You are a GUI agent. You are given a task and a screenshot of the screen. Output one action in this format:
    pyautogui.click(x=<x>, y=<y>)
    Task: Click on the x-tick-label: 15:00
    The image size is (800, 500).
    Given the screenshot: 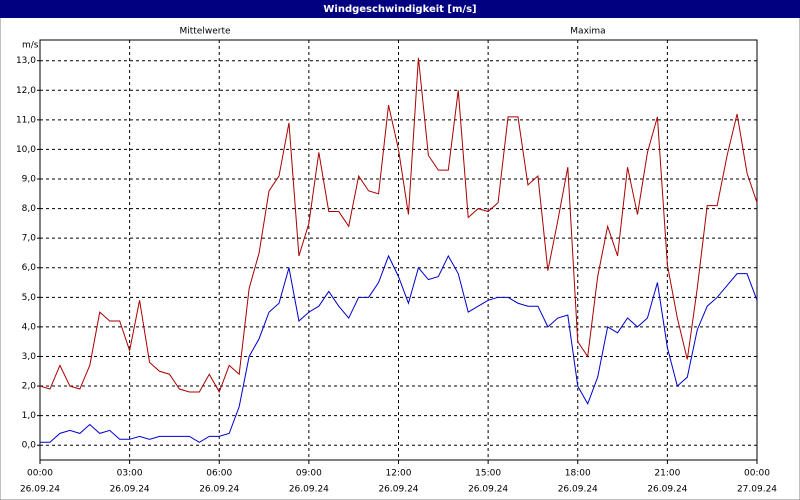 What is the action you would take?
    pyautogui.click(x=488, y=474)
    